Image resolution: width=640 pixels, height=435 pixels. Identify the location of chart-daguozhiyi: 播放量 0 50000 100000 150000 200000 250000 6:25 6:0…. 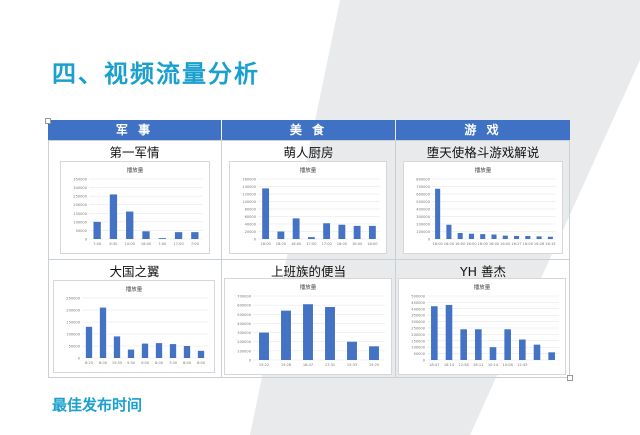
(134, 326).